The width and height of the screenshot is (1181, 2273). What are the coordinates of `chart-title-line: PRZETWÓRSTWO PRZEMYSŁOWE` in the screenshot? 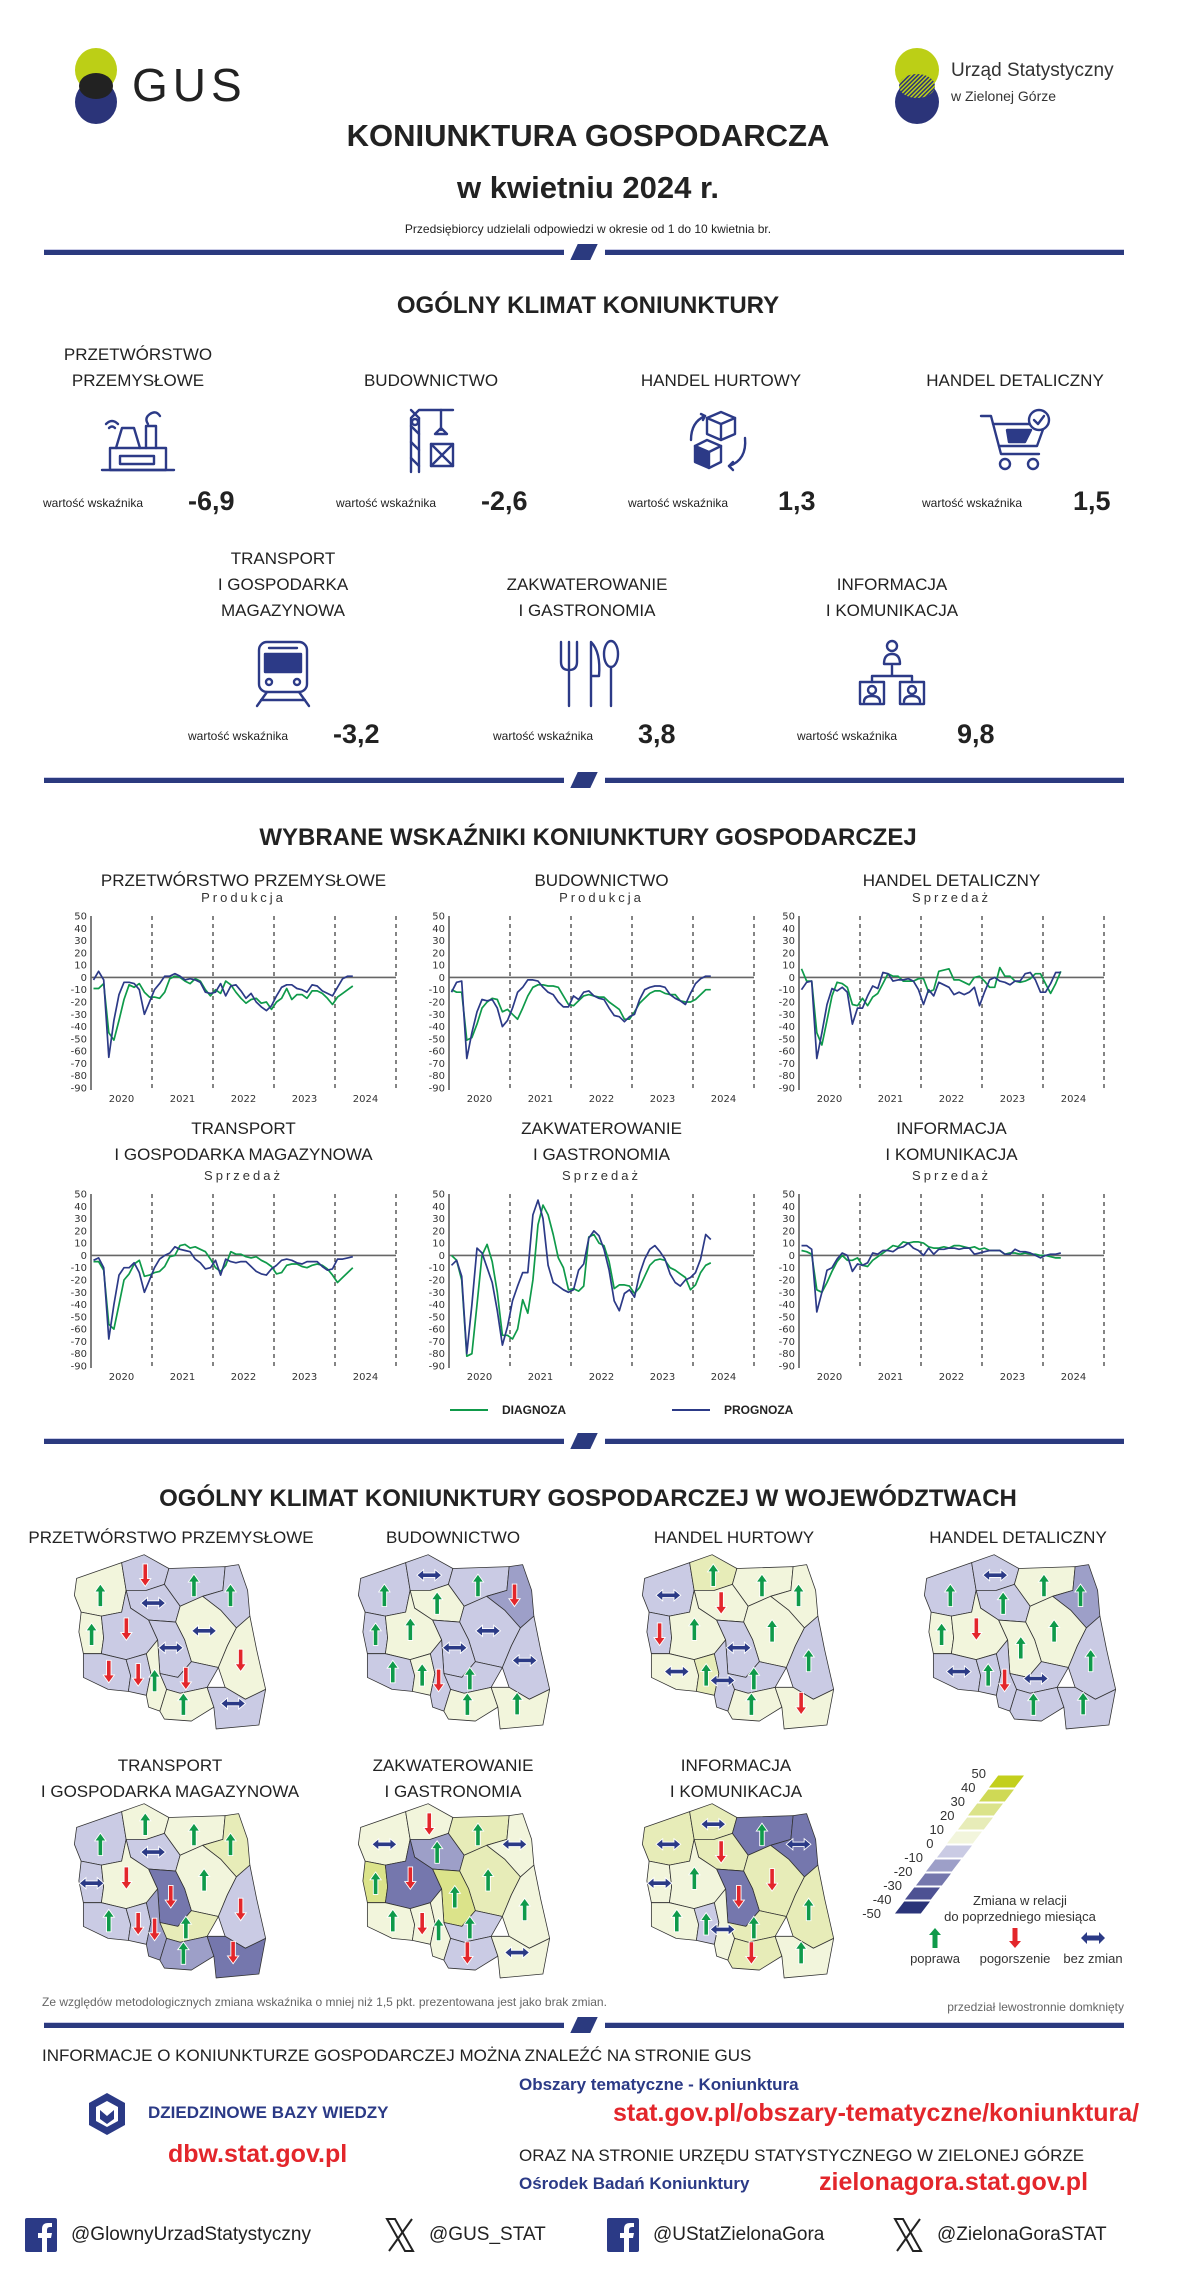 It's located at (243, 880).